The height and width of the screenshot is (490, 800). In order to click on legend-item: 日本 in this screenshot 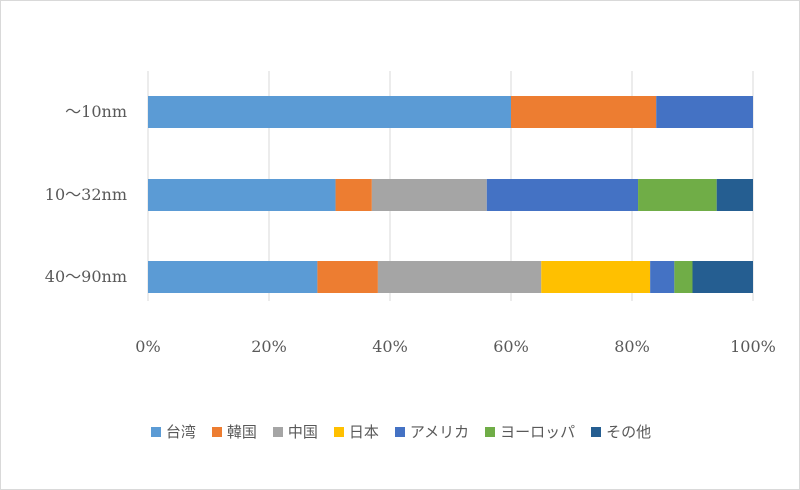, I will do `click(356, 431)`.